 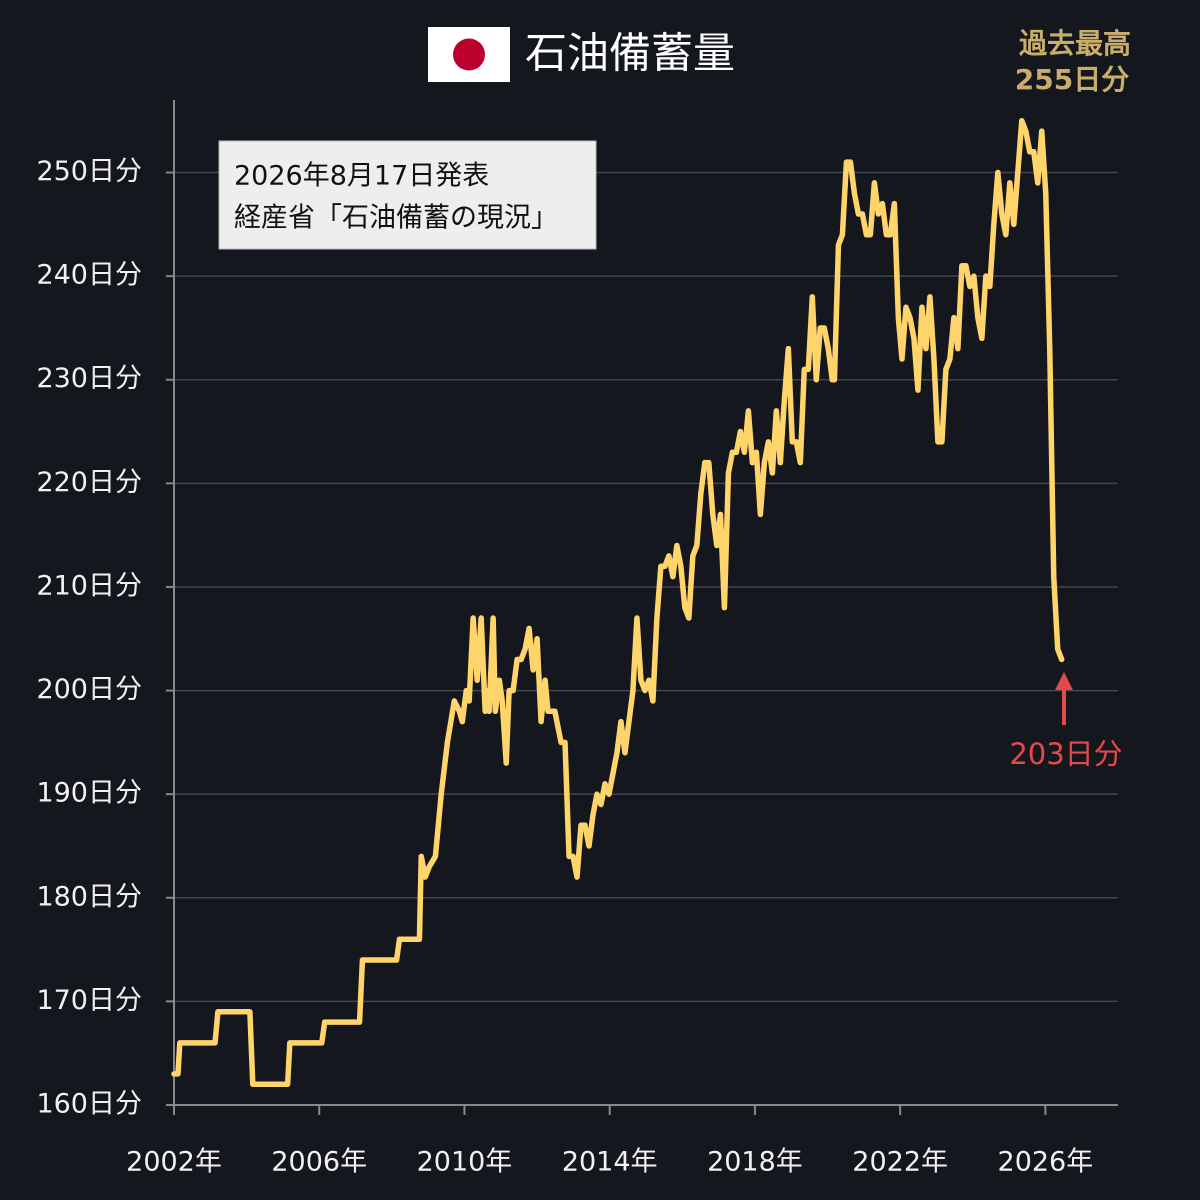 What do you see at coordinates (319, 1162) in the screenshot?
I see `x-tick-label: 2006年` at bounding box center [319, 1162].